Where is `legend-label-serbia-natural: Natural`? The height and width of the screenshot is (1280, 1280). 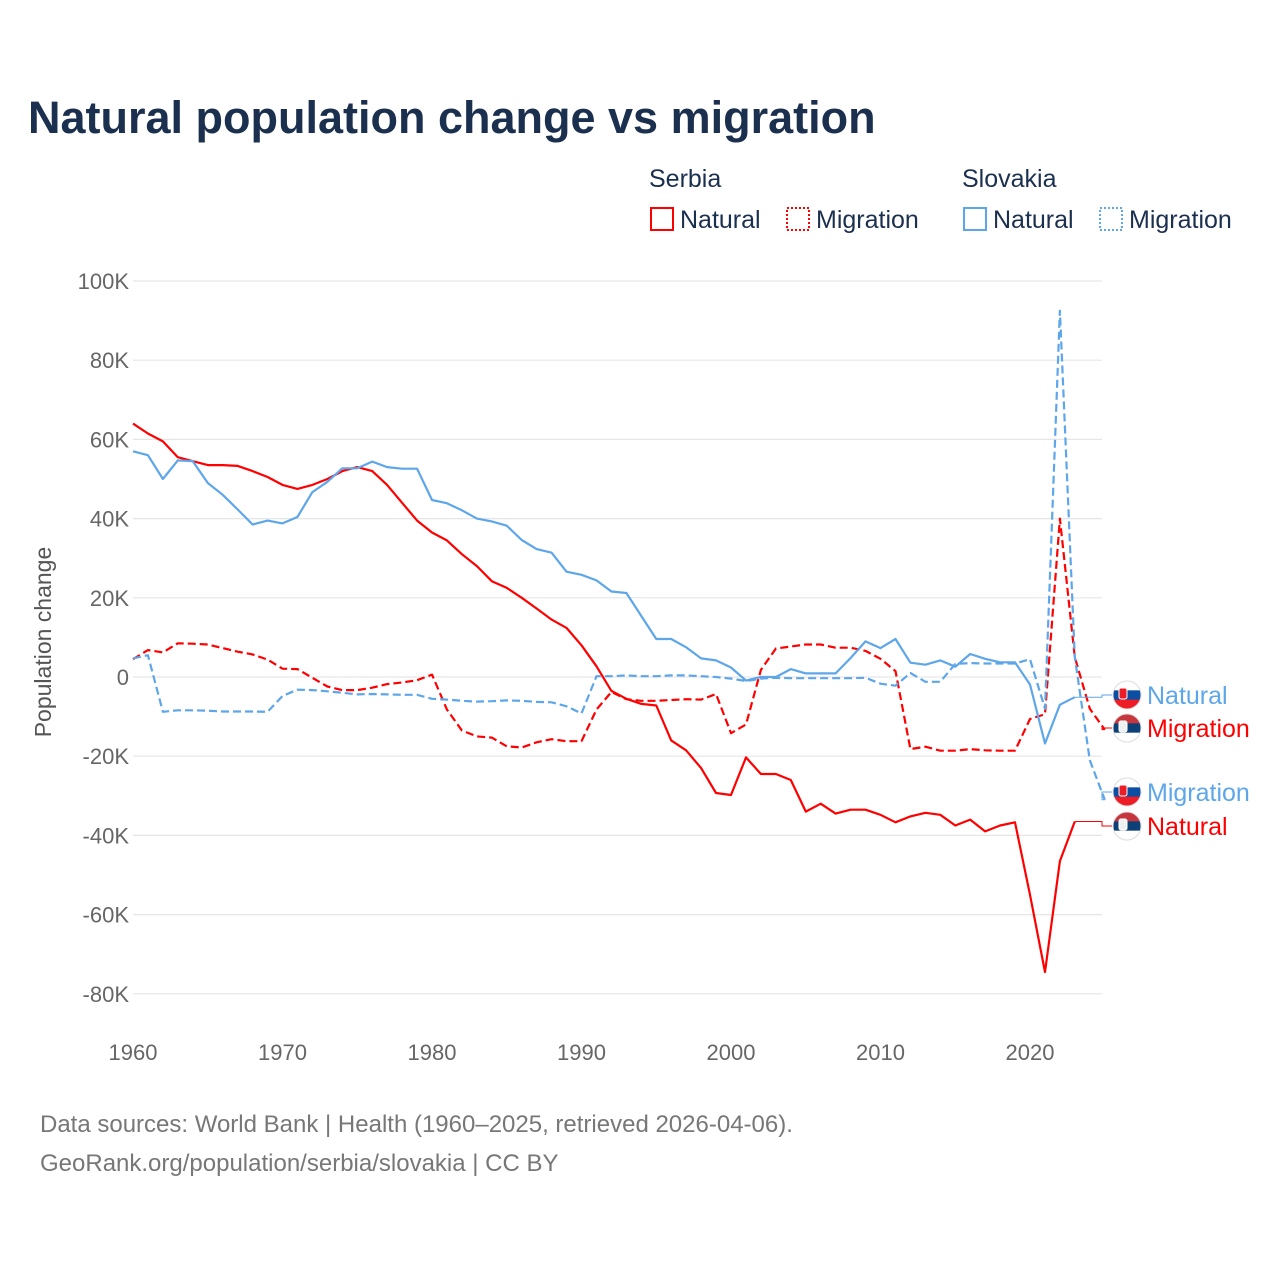
legend-label-serbia-natural: Natural is located at coordinates (720, 220).